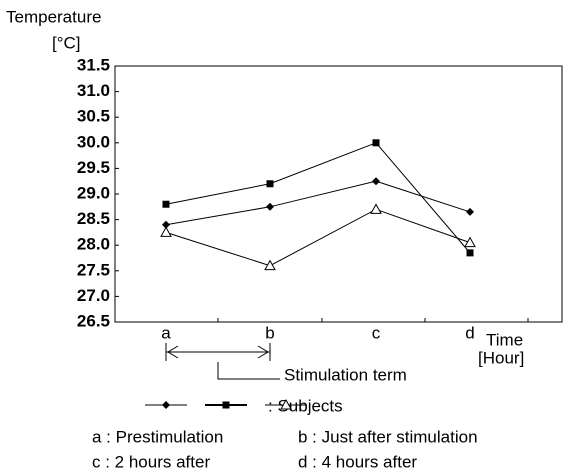  I want to click on y-tick-label: 29.5, so click(93, 167).